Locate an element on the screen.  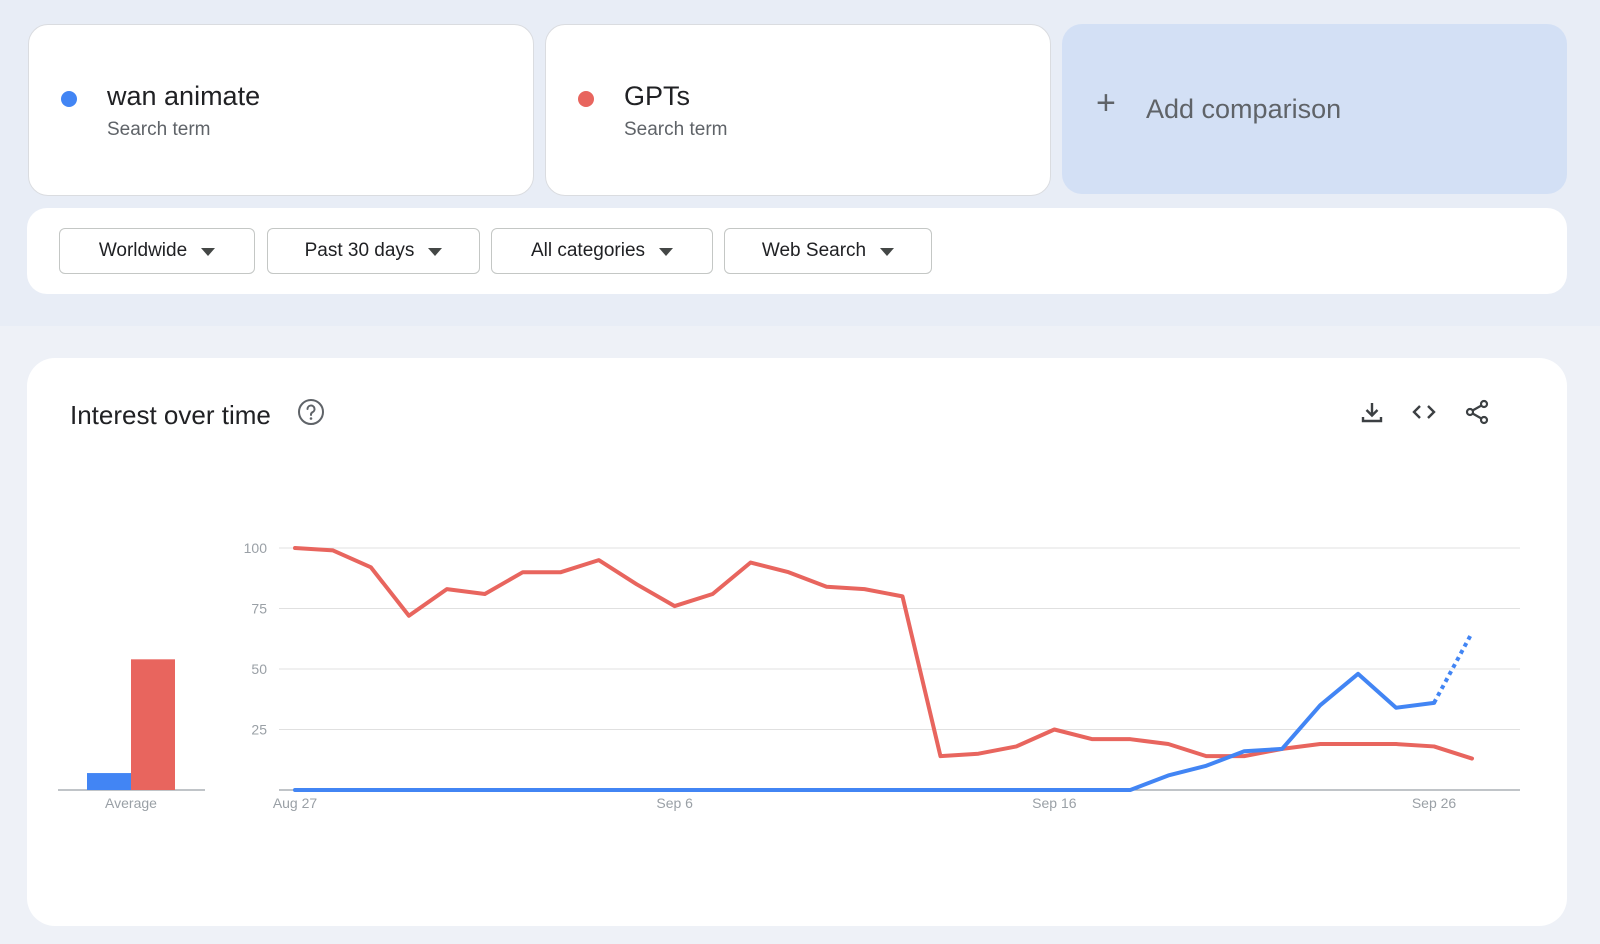
share-icon is located at coordinates (1477, 412).